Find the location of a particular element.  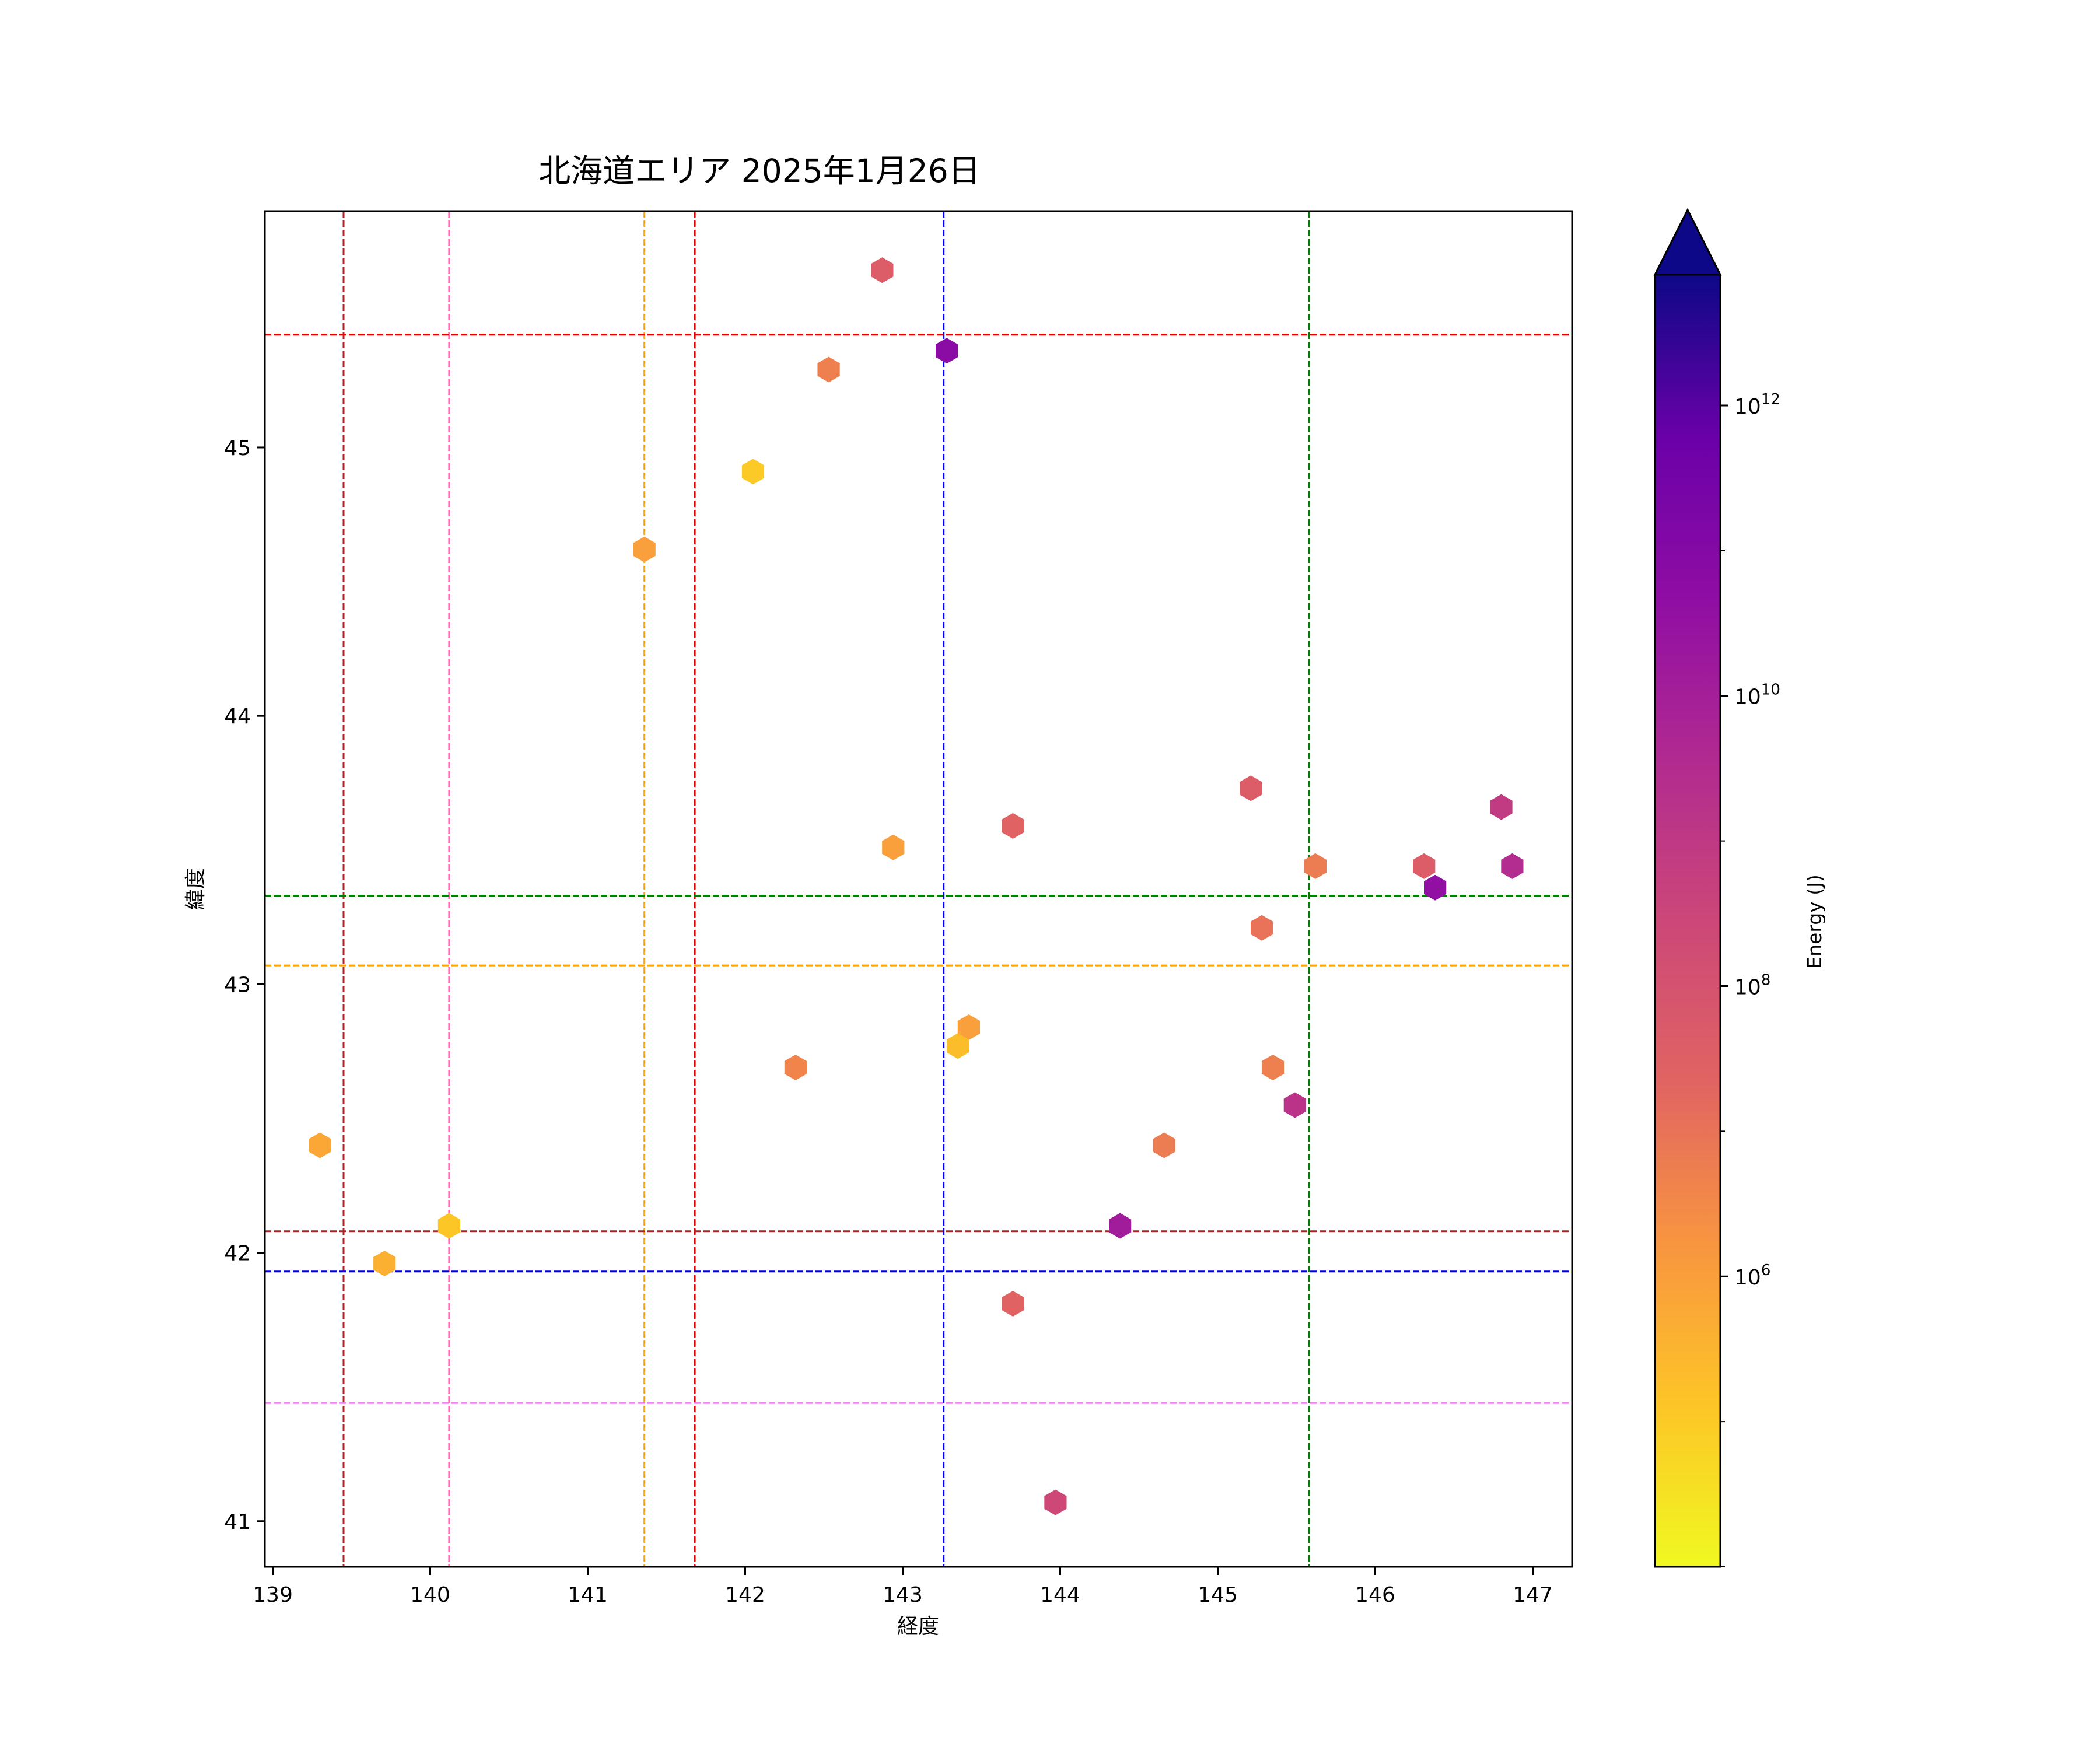

colorbar-gradient is located at coordinates (1687, 921).